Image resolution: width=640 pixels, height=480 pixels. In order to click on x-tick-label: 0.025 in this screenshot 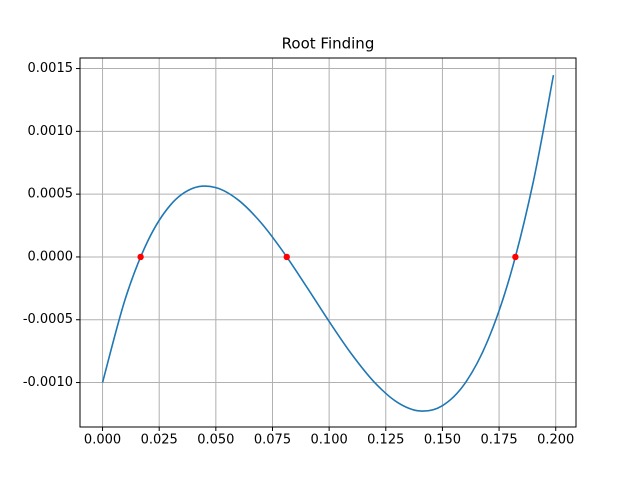, I will do `click(159, 440)`.